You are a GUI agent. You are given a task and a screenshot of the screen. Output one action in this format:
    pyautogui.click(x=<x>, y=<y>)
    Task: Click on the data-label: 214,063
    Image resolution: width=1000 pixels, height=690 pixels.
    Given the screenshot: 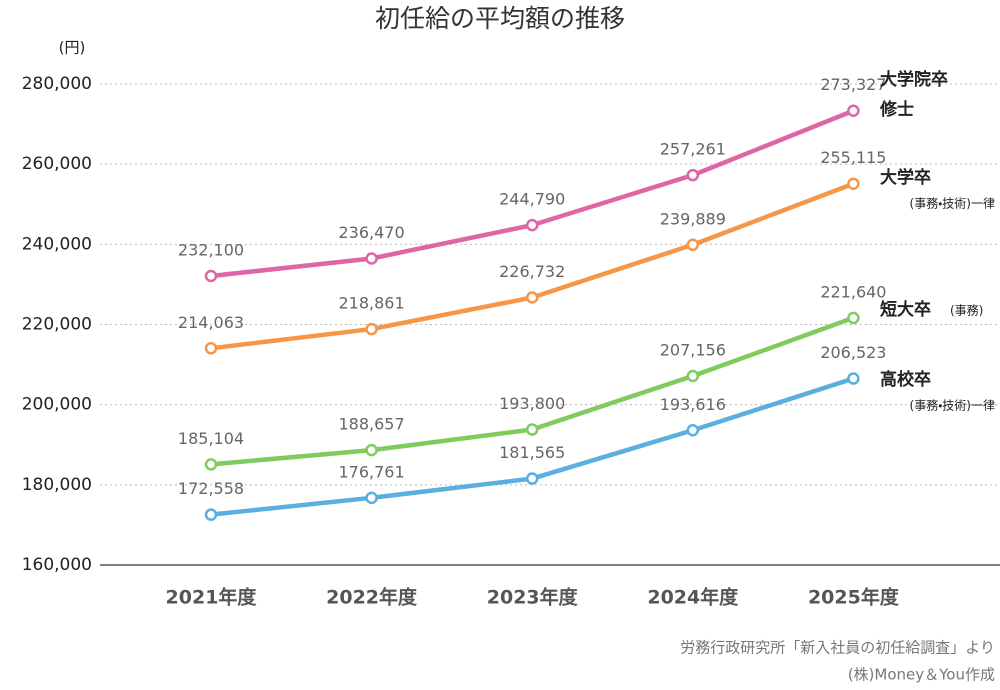 What is the action you would take?
    pyautogui.click(x=211, y=322)
    